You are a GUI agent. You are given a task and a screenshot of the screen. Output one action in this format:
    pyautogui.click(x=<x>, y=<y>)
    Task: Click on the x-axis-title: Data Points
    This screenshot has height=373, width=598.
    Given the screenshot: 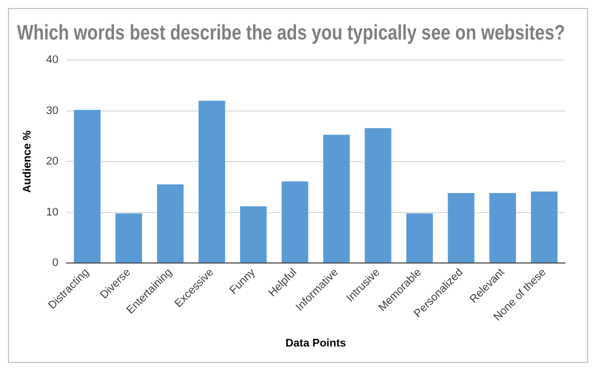 What is the action you would take?
    pyautogui.click(x=315, y=343)
    